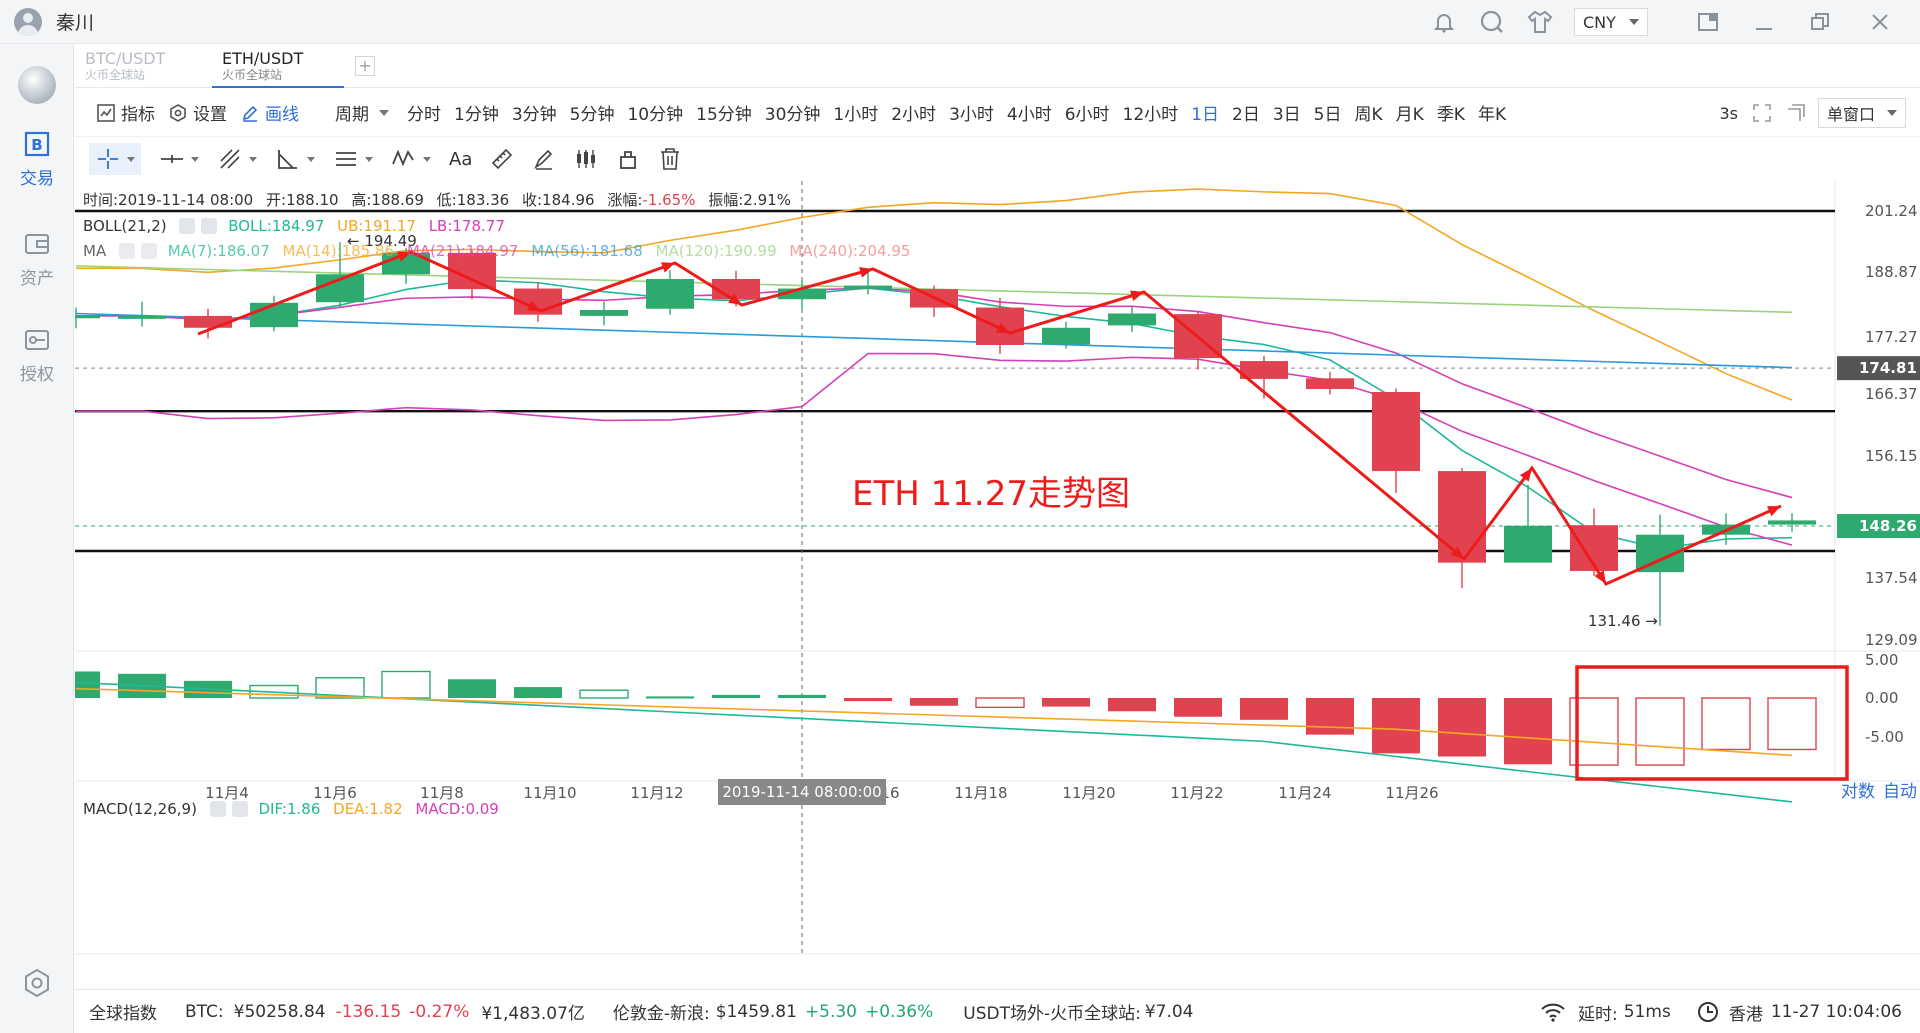  What do you see at coordinates (37, 244) in the screenshot?
I see `wallet-icon` at bounding box center [37, 244].